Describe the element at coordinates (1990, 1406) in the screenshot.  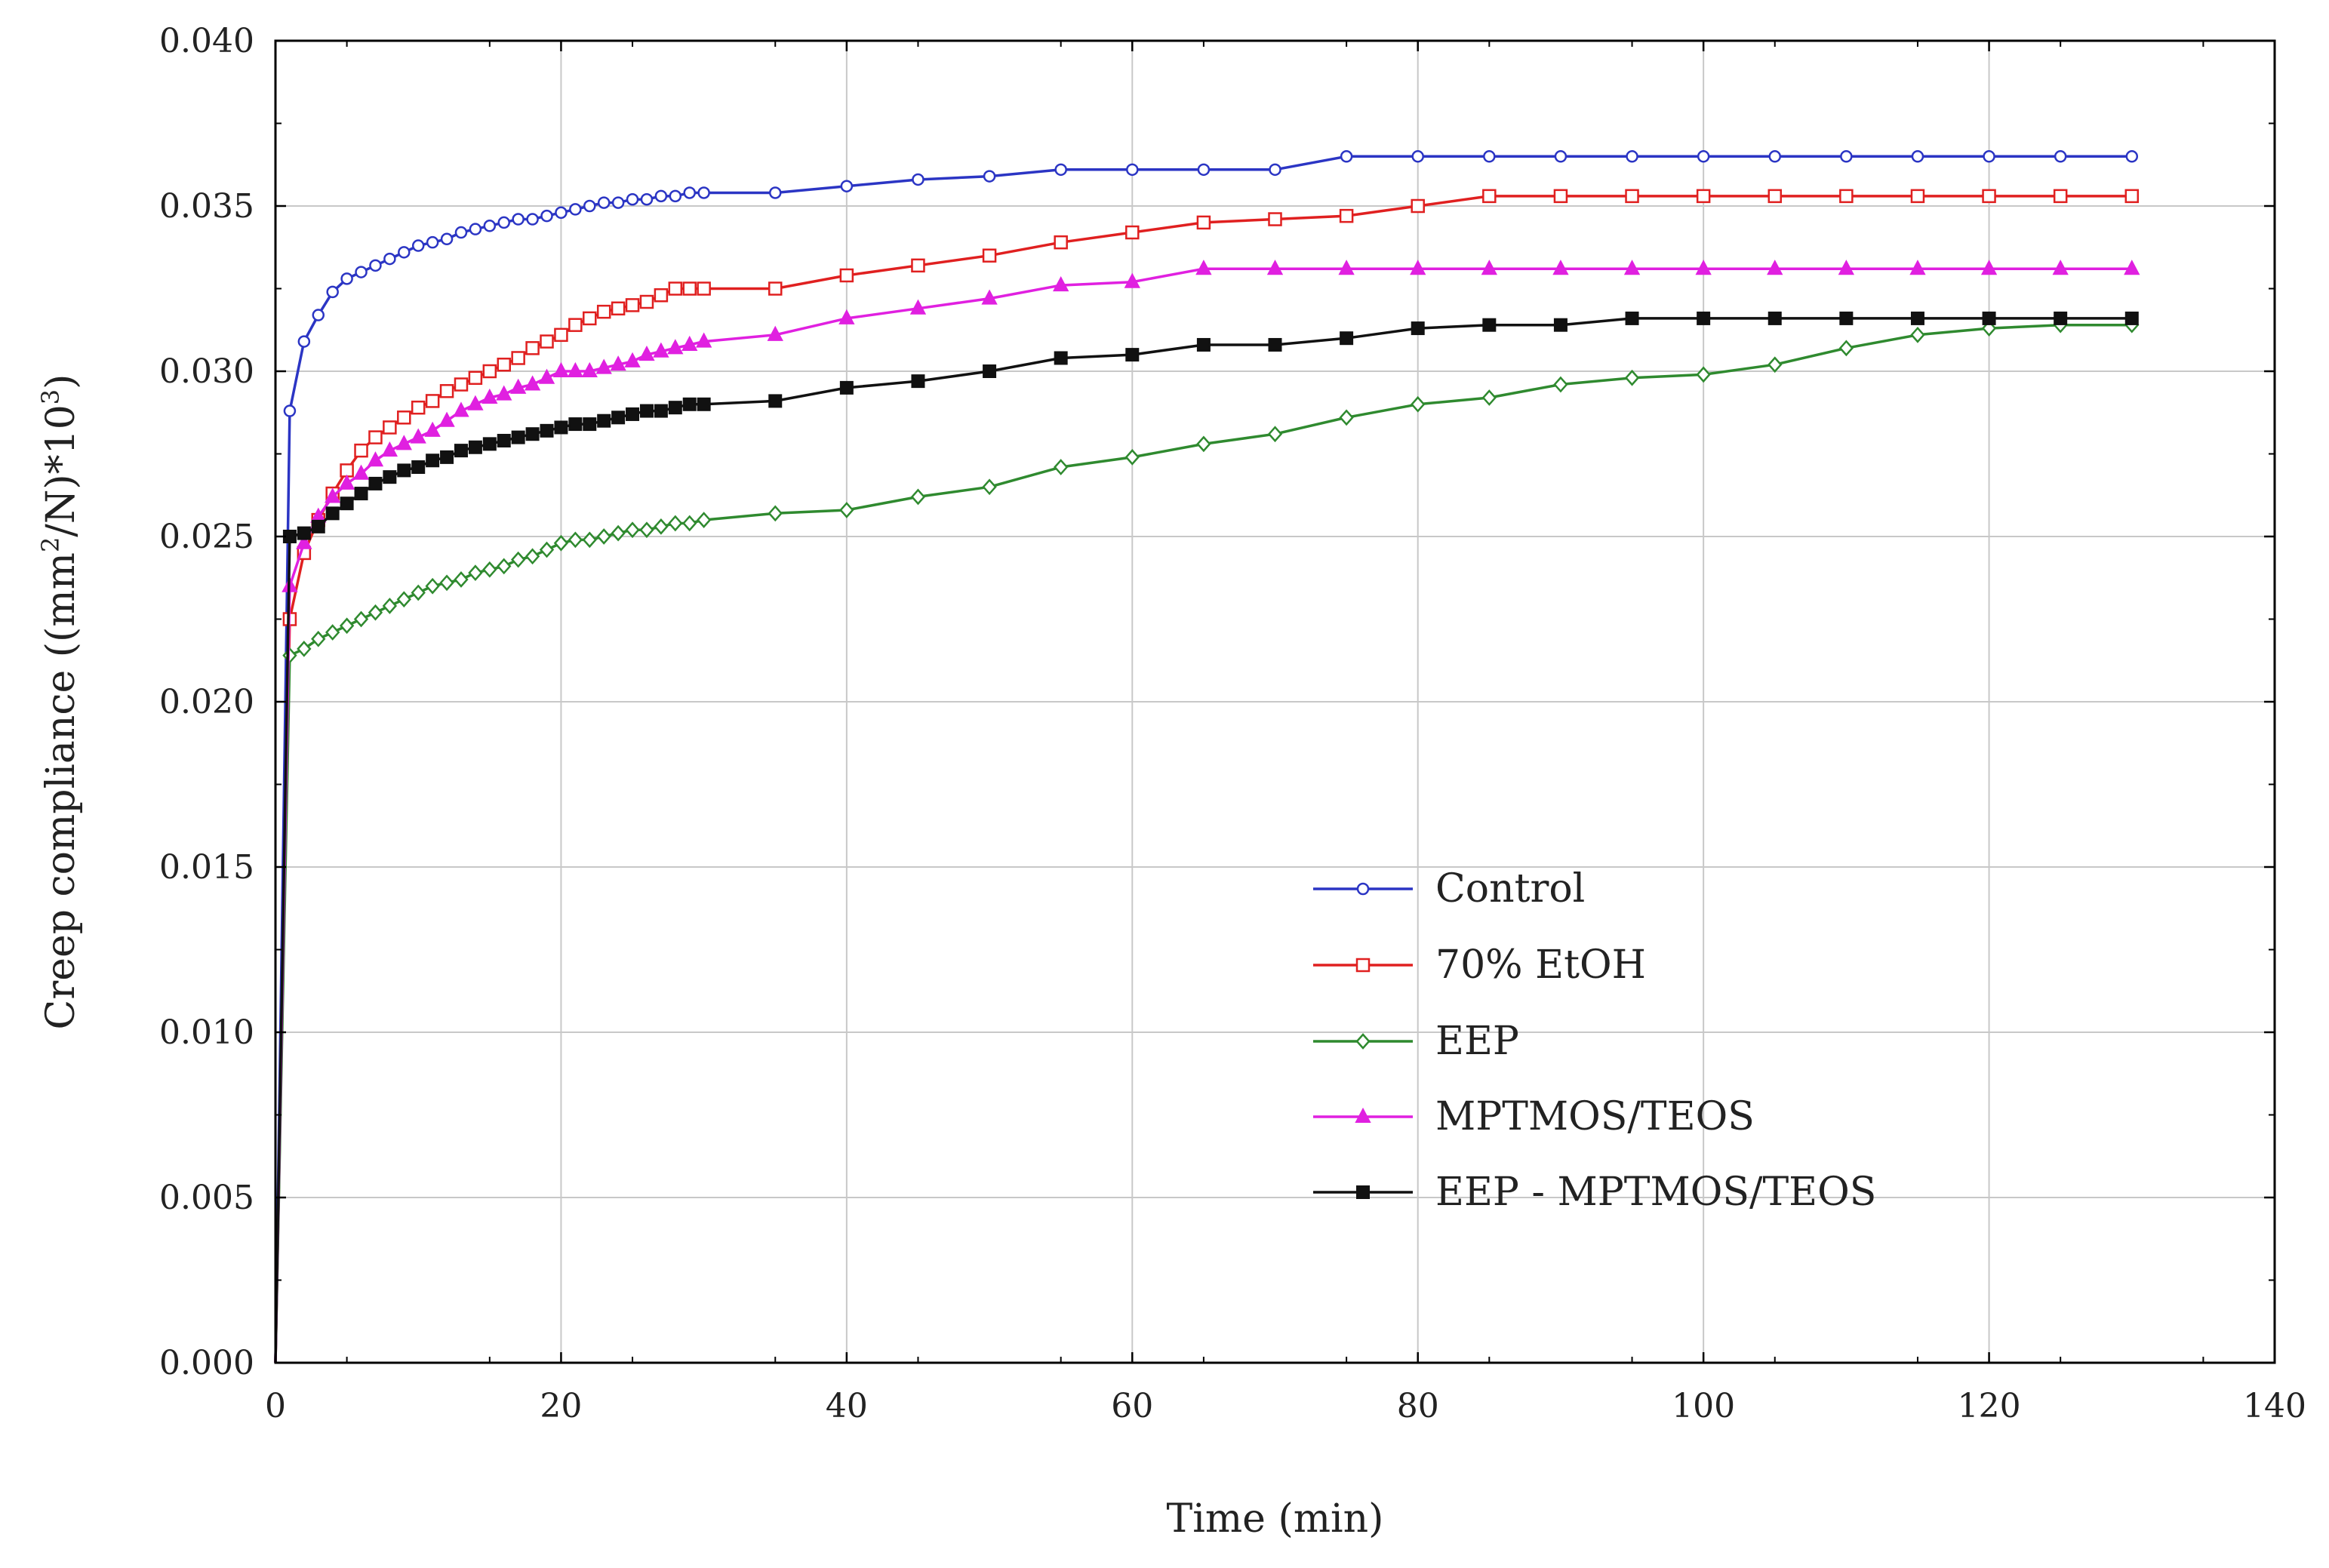
I see `x-tick-label: 120` at that location.